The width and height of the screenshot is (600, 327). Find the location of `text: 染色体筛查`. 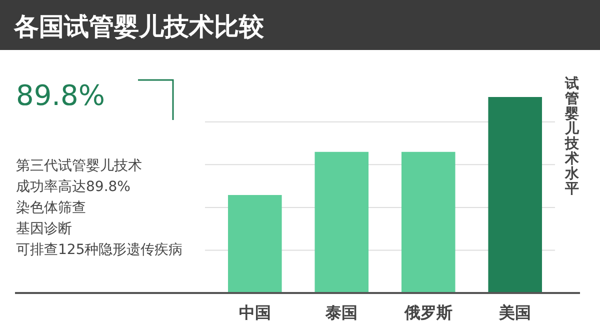

text: 染色体筛查 is located at coordinates (51, 208).